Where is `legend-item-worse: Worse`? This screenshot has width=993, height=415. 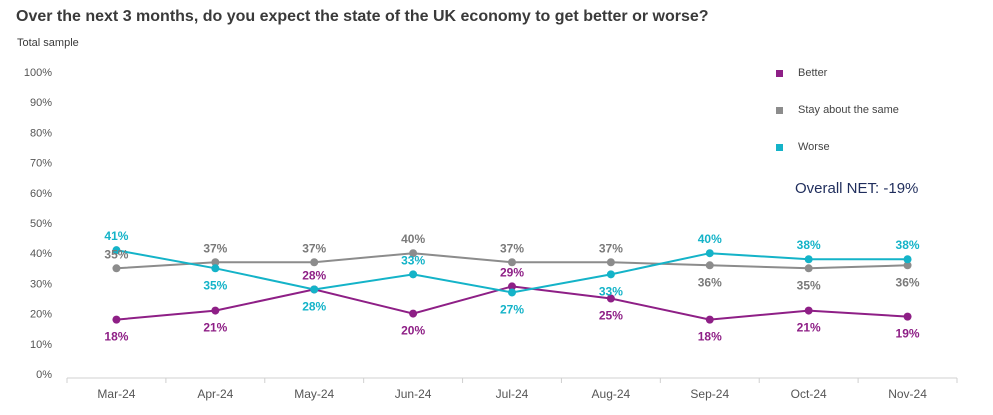 legend-item-worse: Worse is located at coordinates (803, 147).